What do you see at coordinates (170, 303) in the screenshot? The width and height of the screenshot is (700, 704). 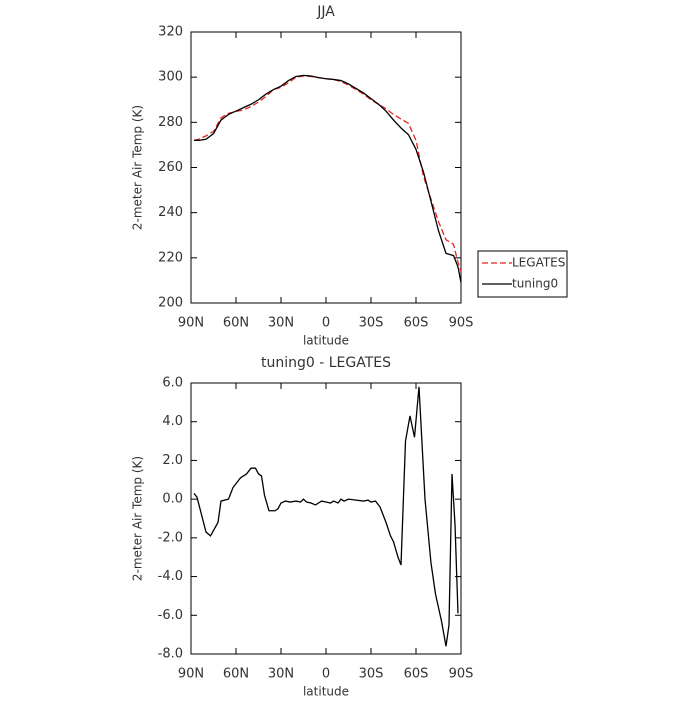 I see `y-tick-label: 200` at bounding box center [170, 303].